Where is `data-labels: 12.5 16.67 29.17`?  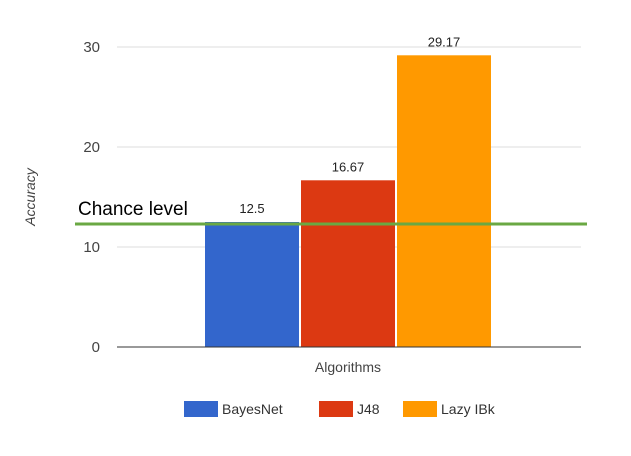 data-labels: 12.5 16.67 29.17 is located at coordinates (349, 125).